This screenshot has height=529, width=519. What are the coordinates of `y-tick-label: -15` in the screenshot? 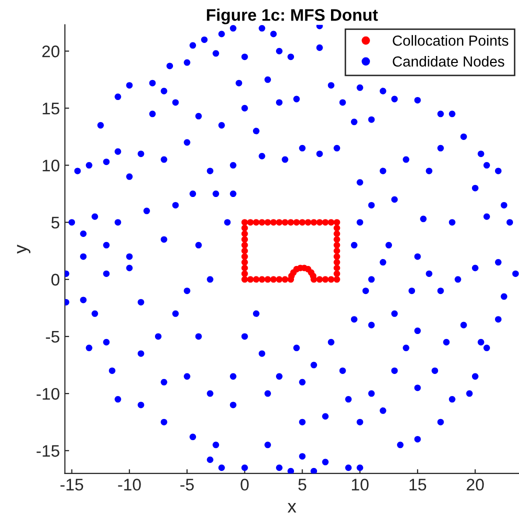 It's located at (48, 451).